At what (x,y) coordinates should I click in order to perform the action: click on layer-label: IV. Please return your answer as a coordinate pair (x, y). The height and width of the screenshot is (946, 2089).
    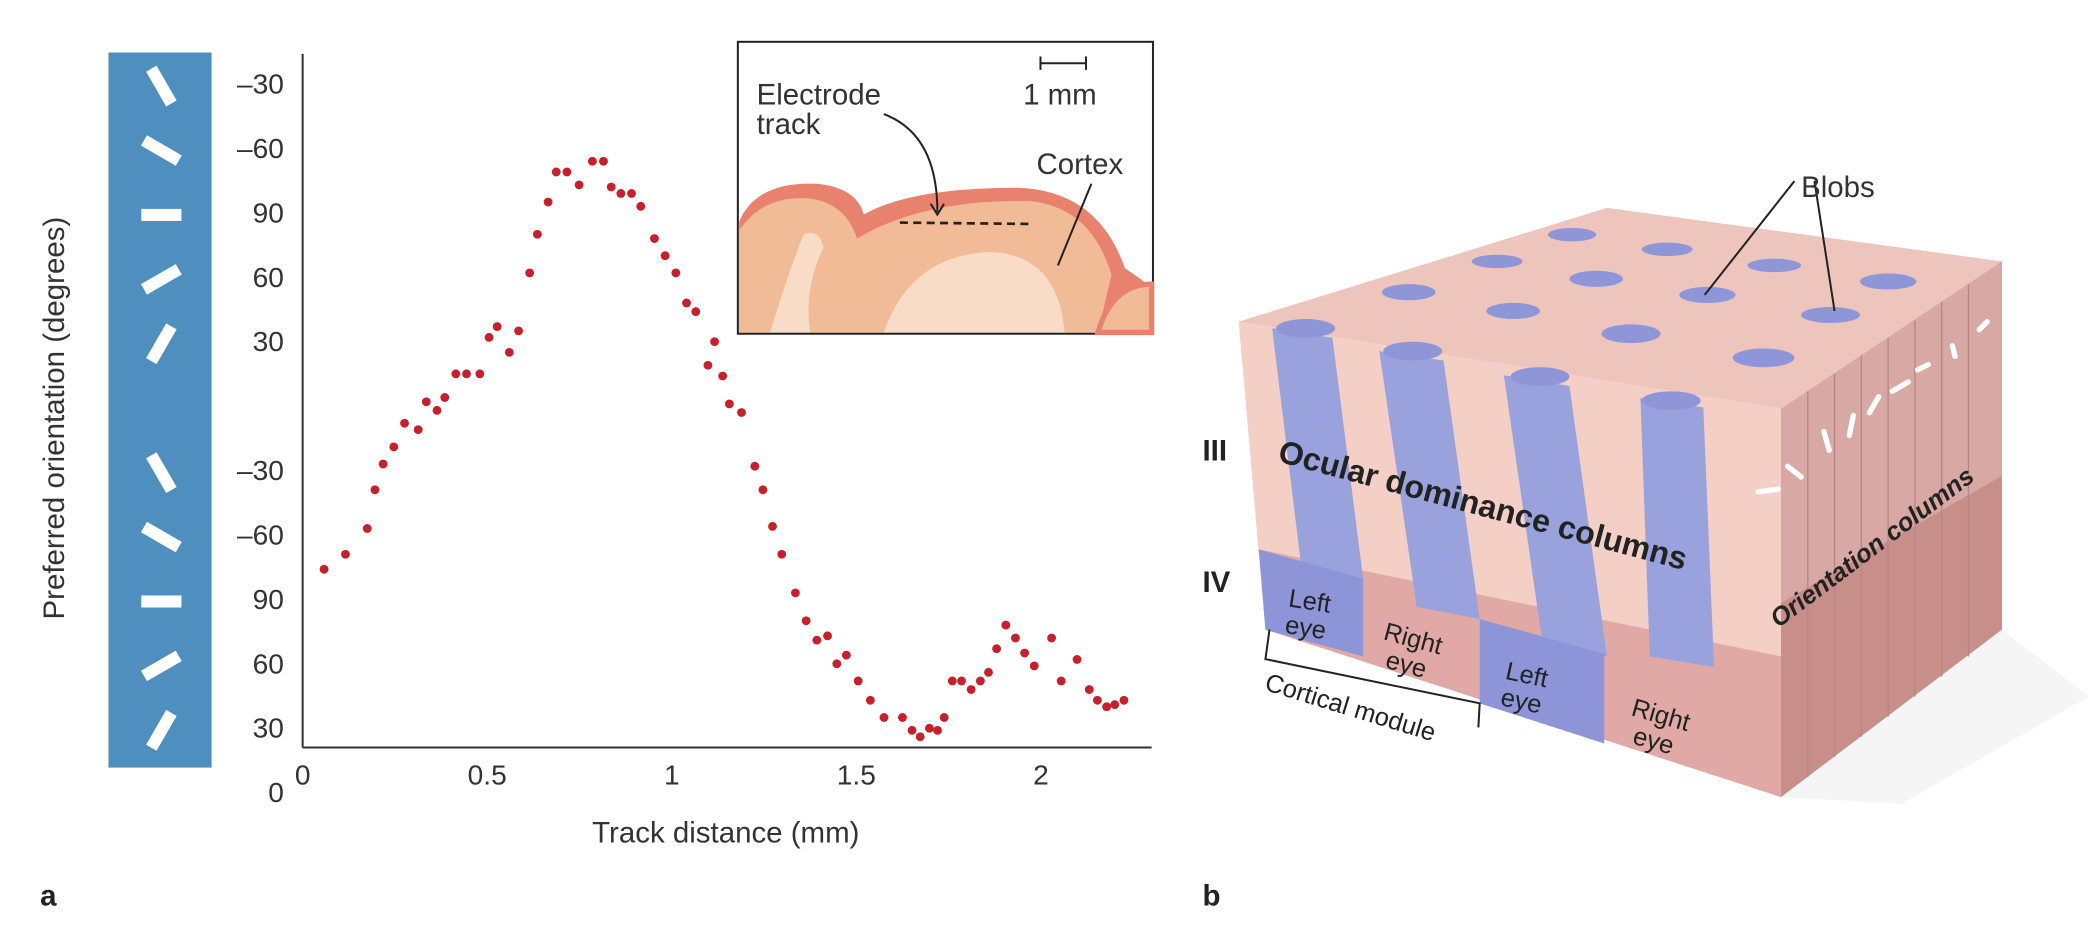
    Looking at the image, I should click on (1217, 582).